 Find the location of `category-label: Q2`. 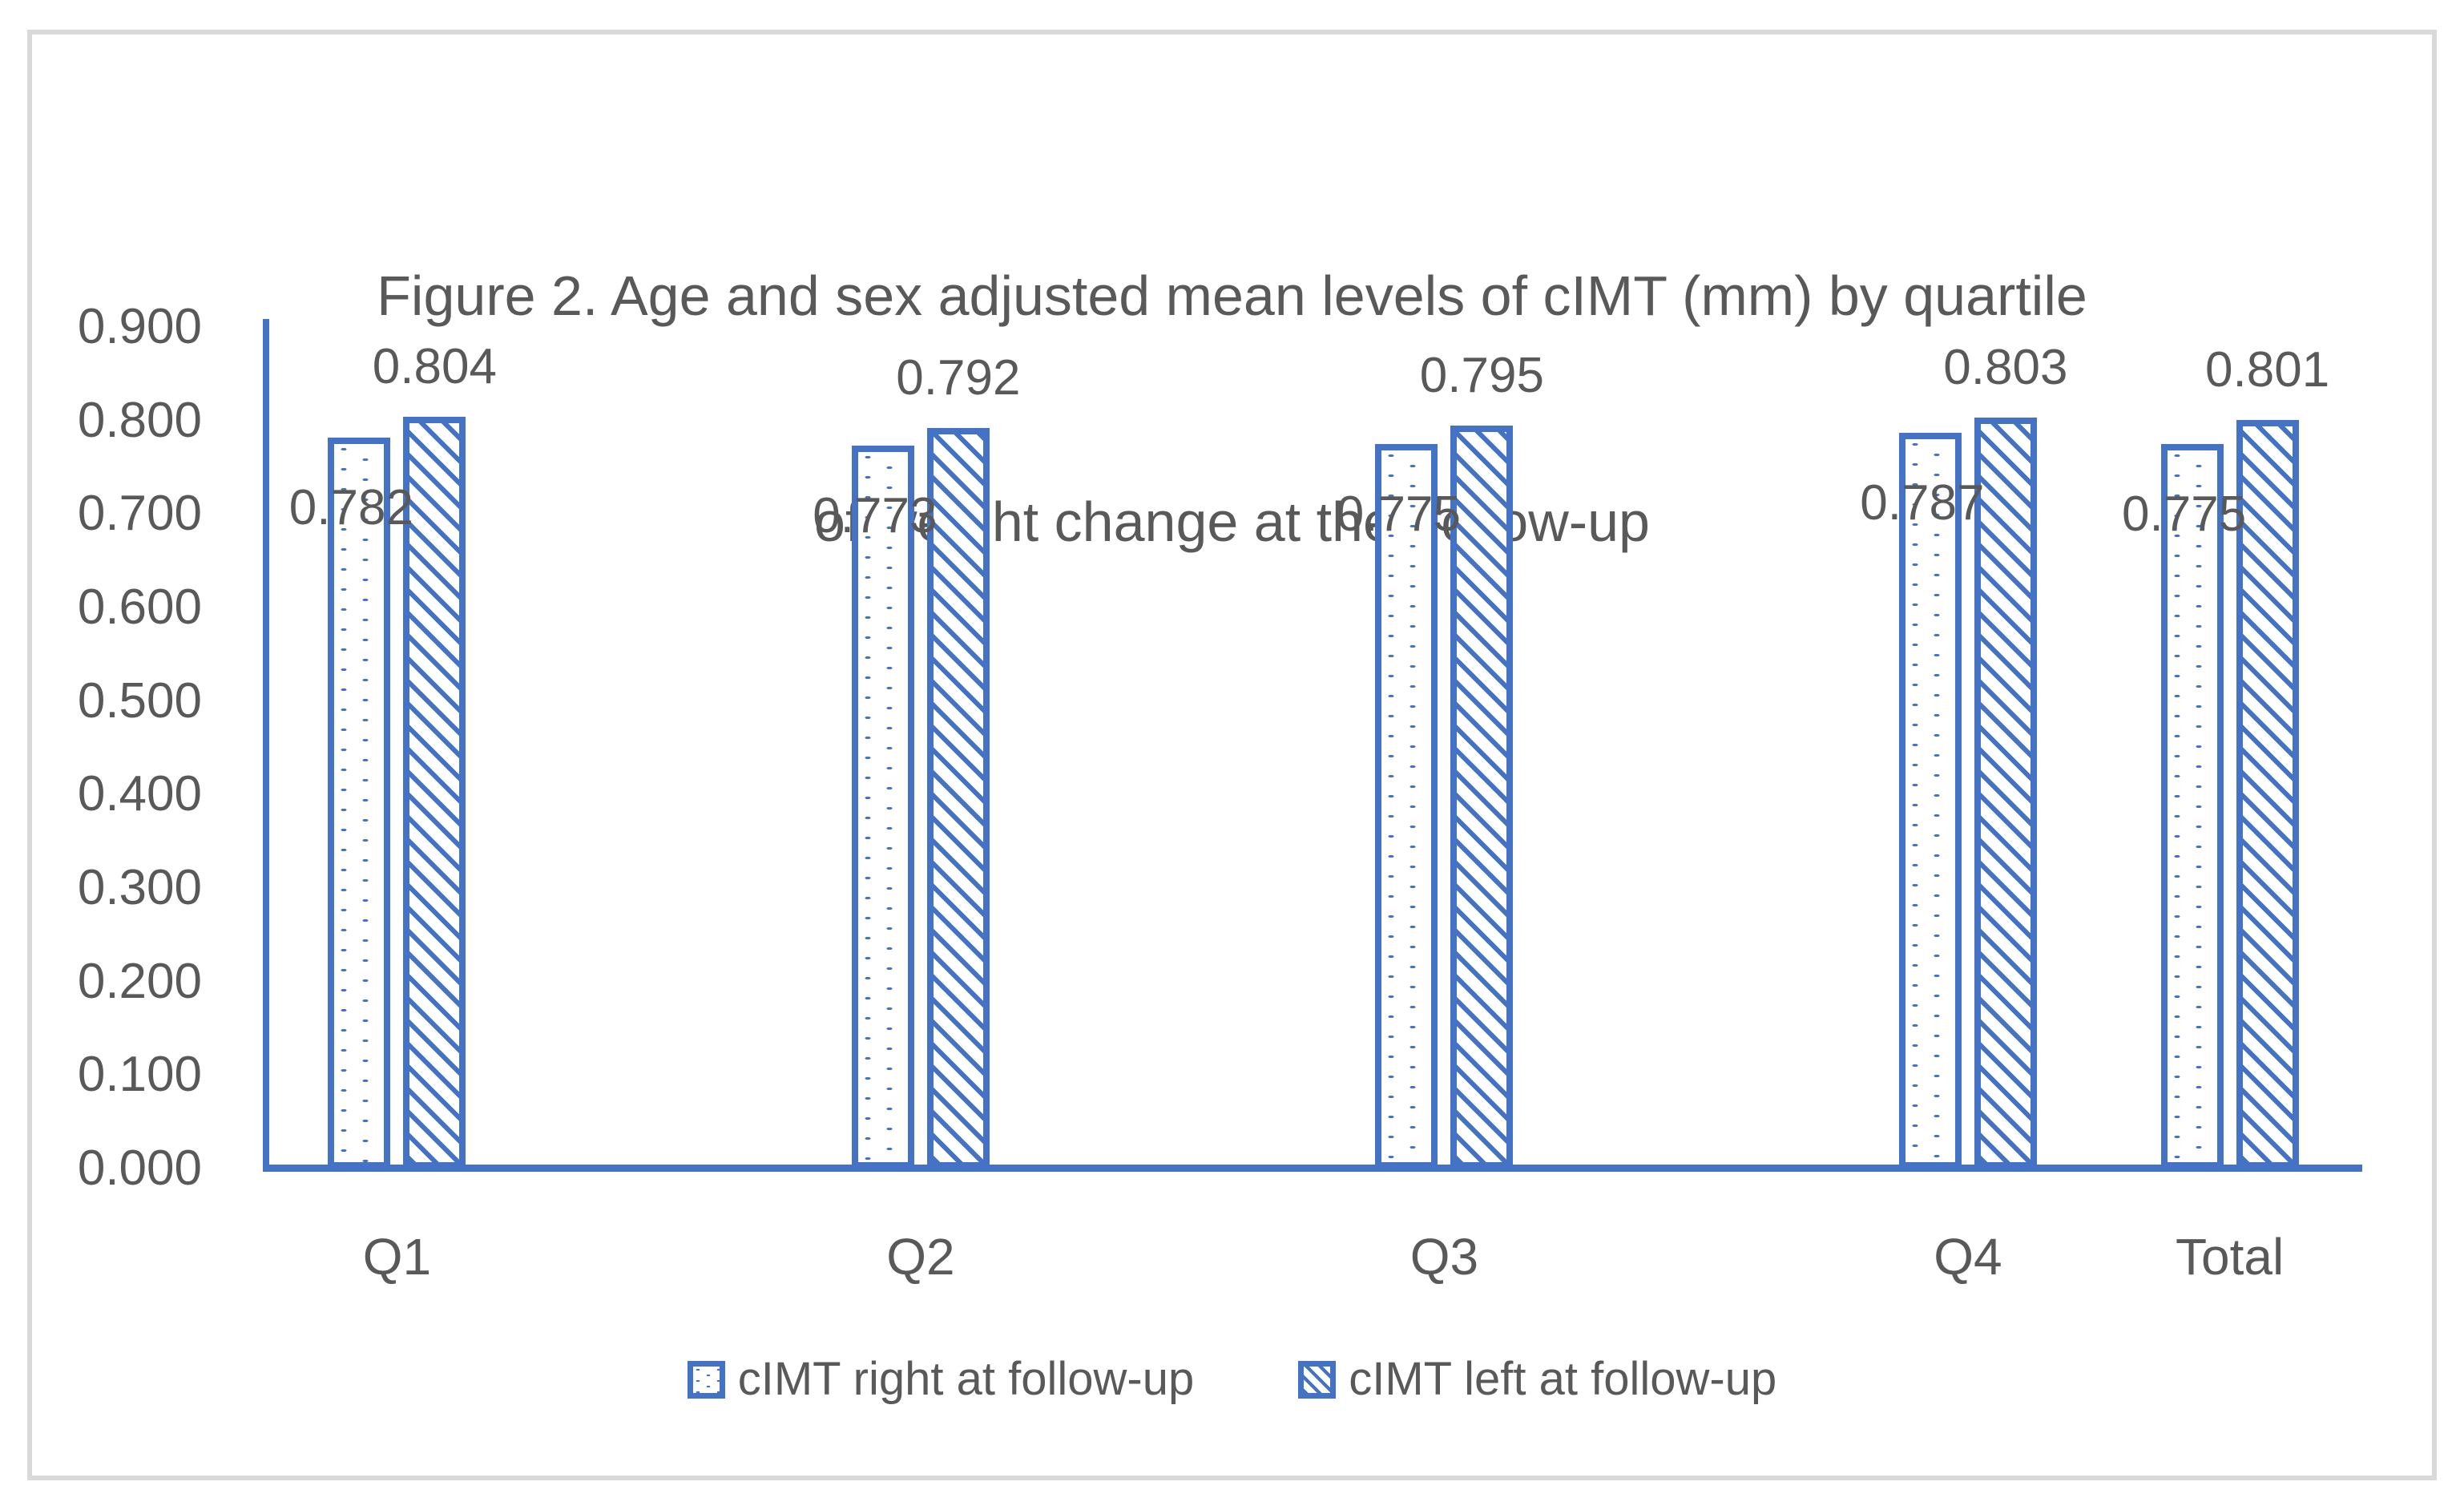

category-label: Q2 is located at coordinates (920, 1257).